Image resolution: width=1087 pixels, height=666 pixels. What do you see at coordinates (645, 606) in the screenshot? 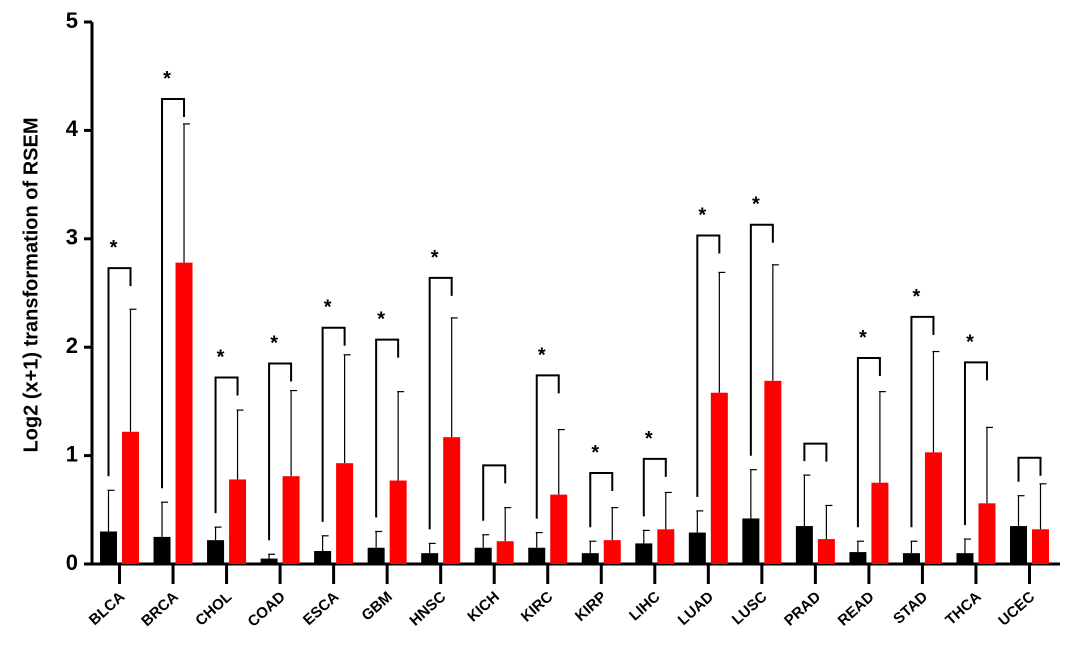
I see `x-tick-label: LIHC` at bounding box center [645, 606].